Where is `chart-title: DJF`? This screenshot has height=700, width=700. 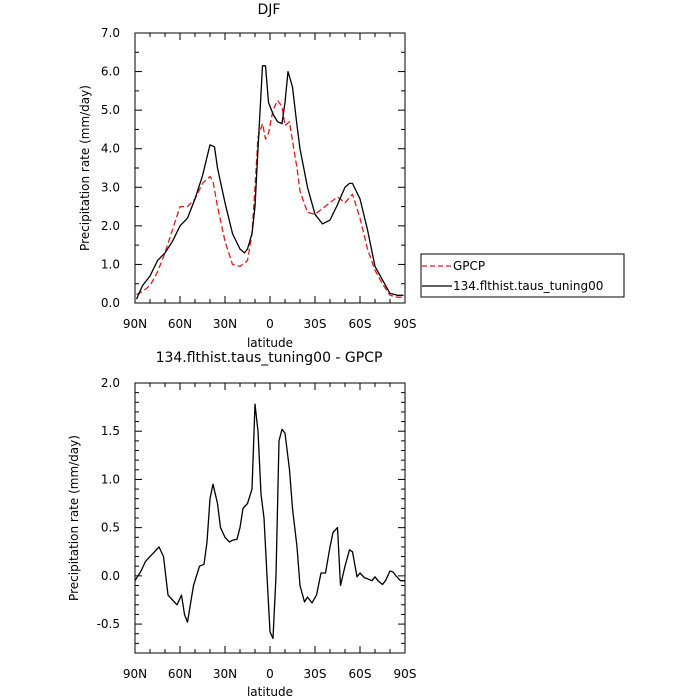 chart-title: DJF is located at coordinates (269, 10).